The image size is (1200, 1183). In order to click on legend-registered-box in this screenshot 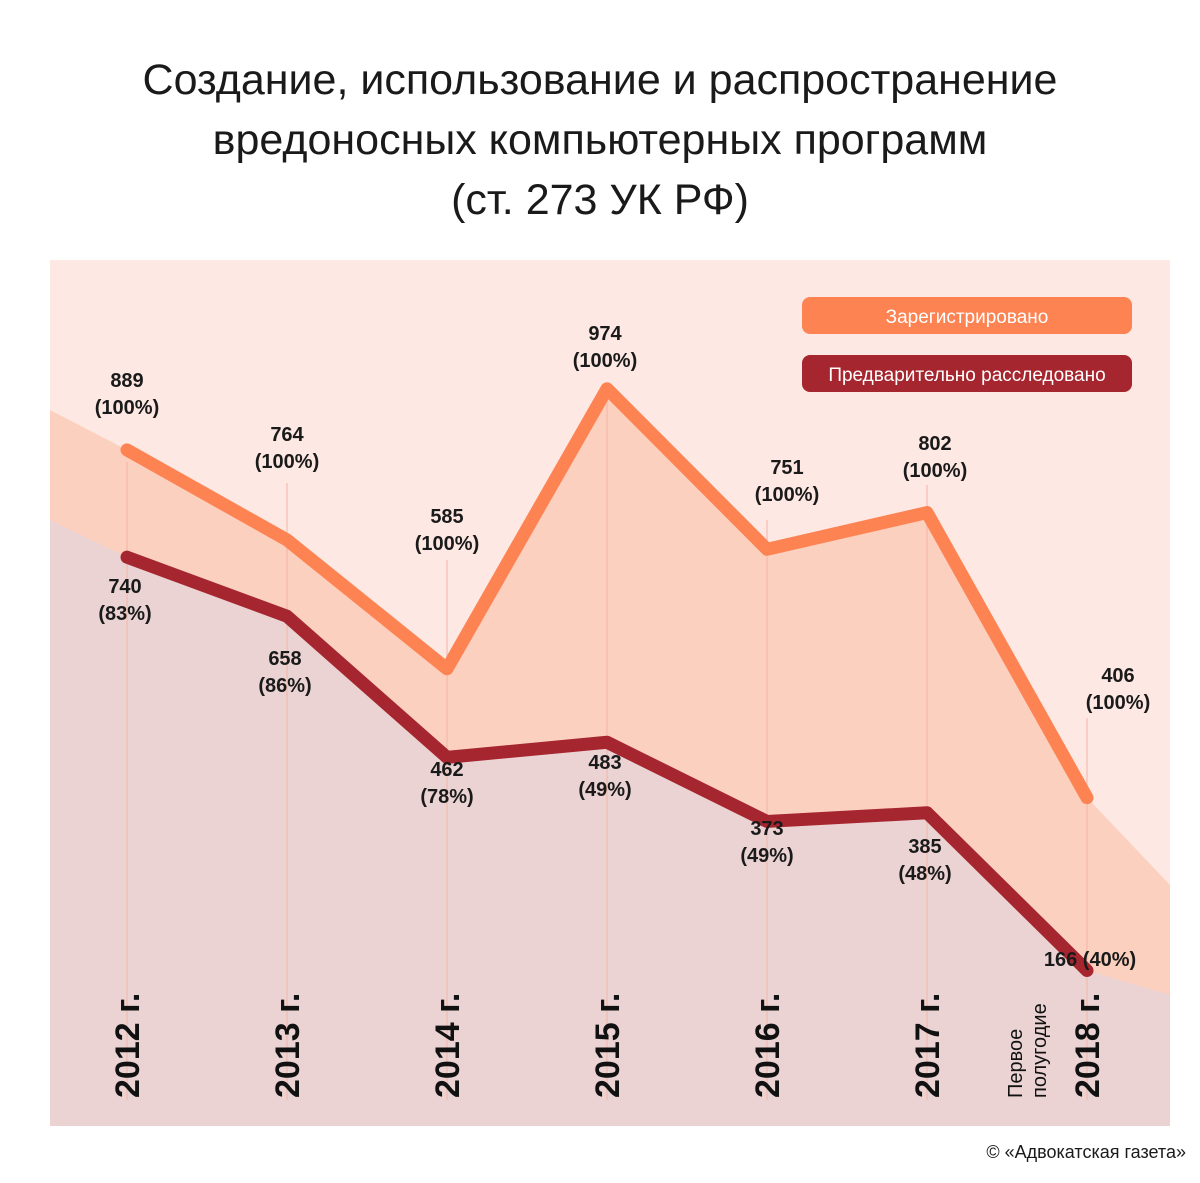, I will do `click(967, 315)`.